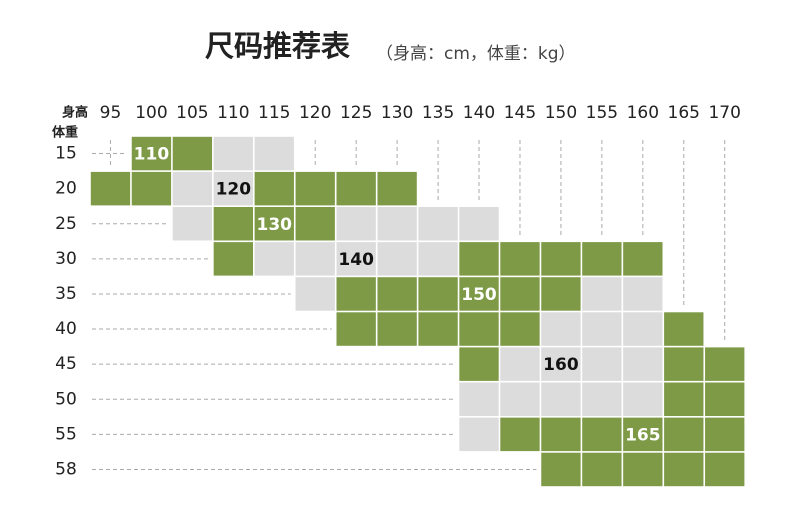  I want to click on size-label: 150, so click(479, 295).